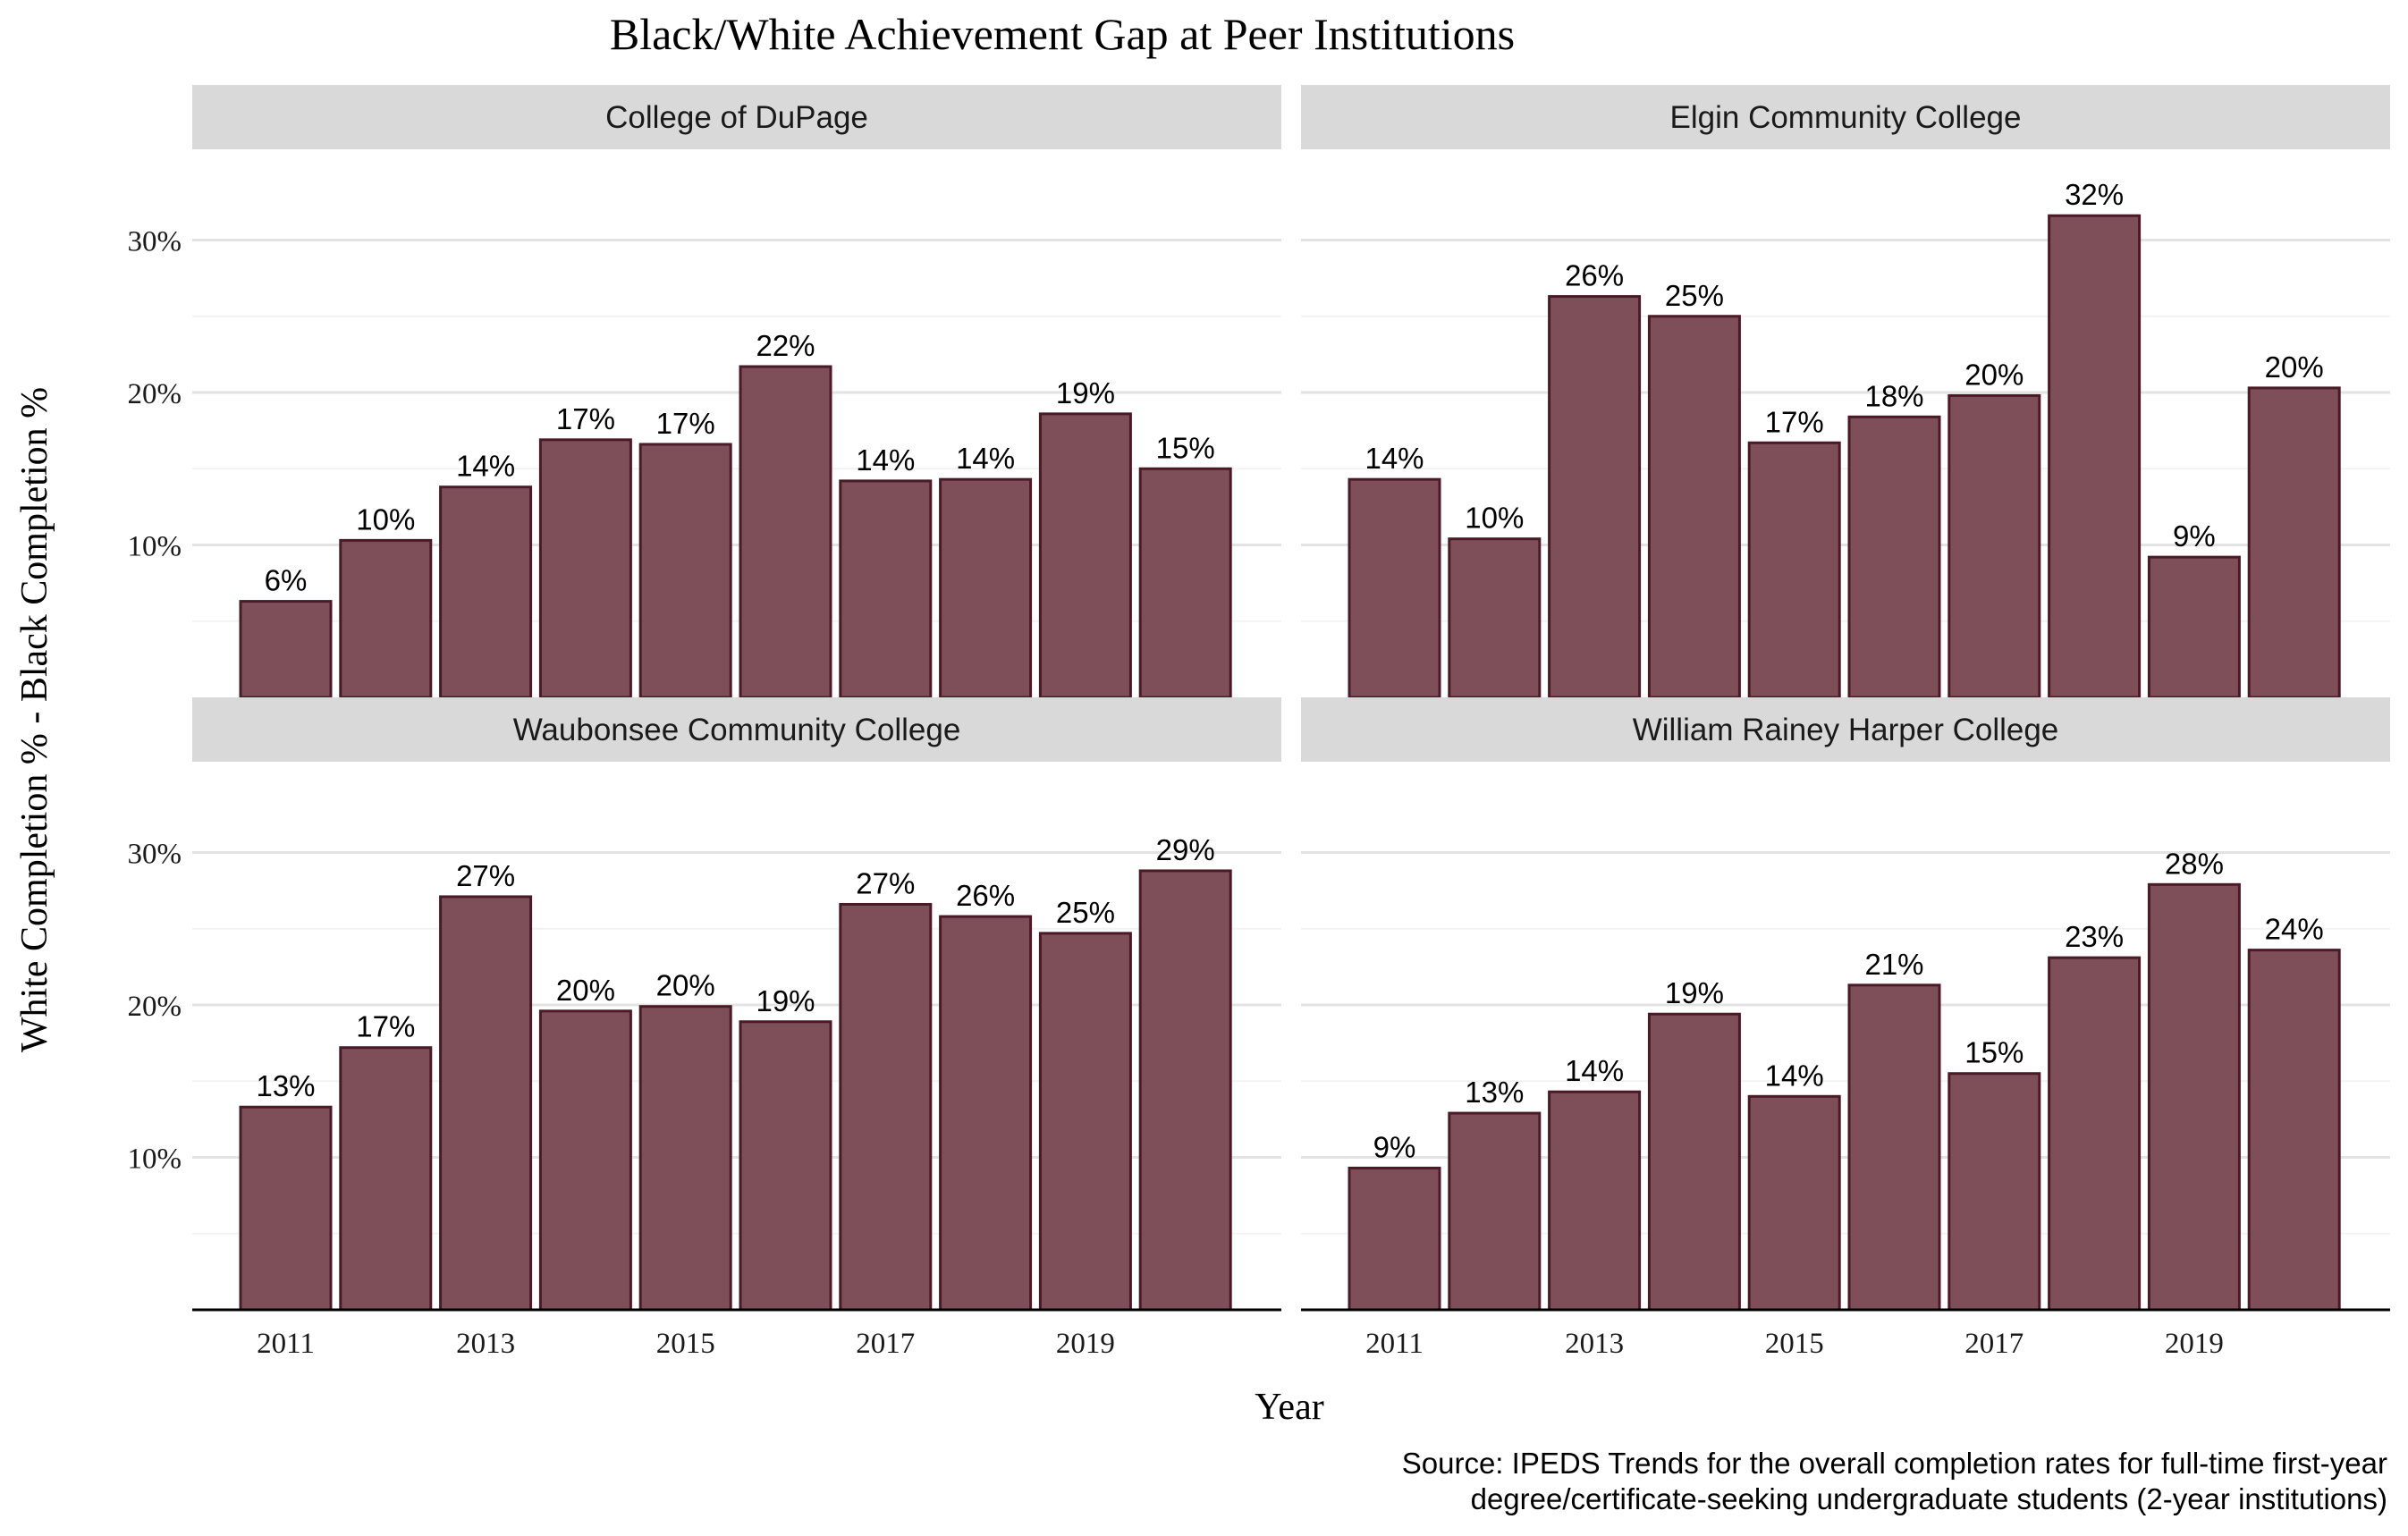  What do you see at coordinates (1893, 964) in the screenshot?
I see `bar-value-label: 21%` at bounding box center [1893, 964].